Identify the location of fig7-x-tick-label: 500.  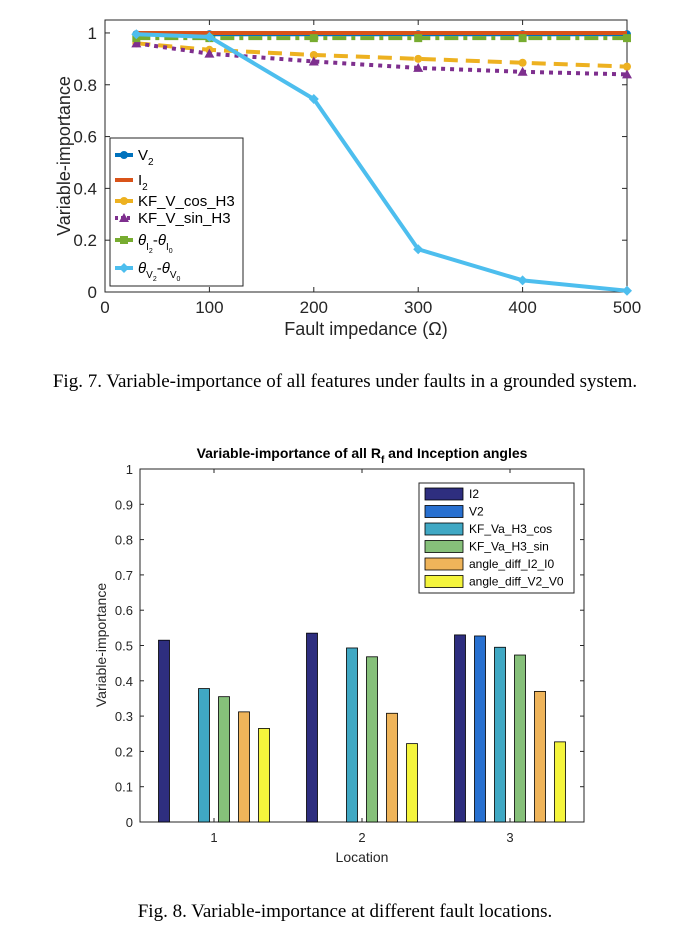
(627, 307).